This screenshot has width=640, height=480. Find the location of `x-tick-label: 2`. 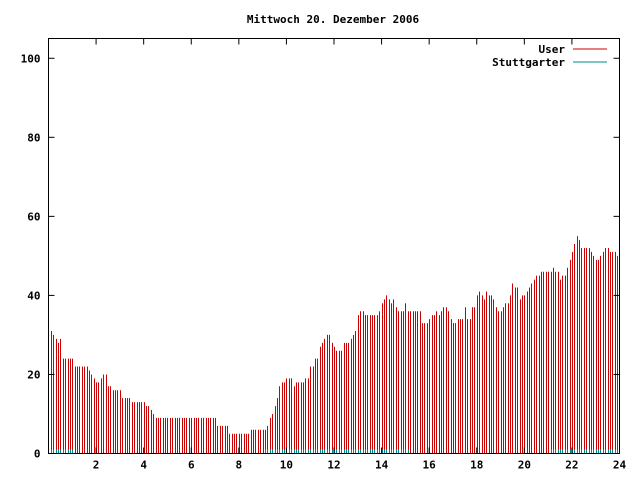

x-tick-label: 2 is located at coordinates (96, 465).